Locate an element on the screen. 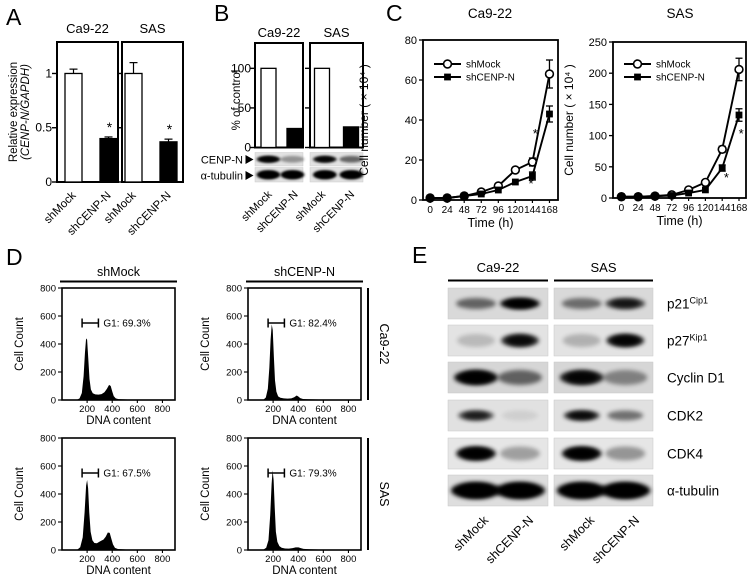  g1-percentage-label: G1: 79.3% is located at coordinates (312, 474).